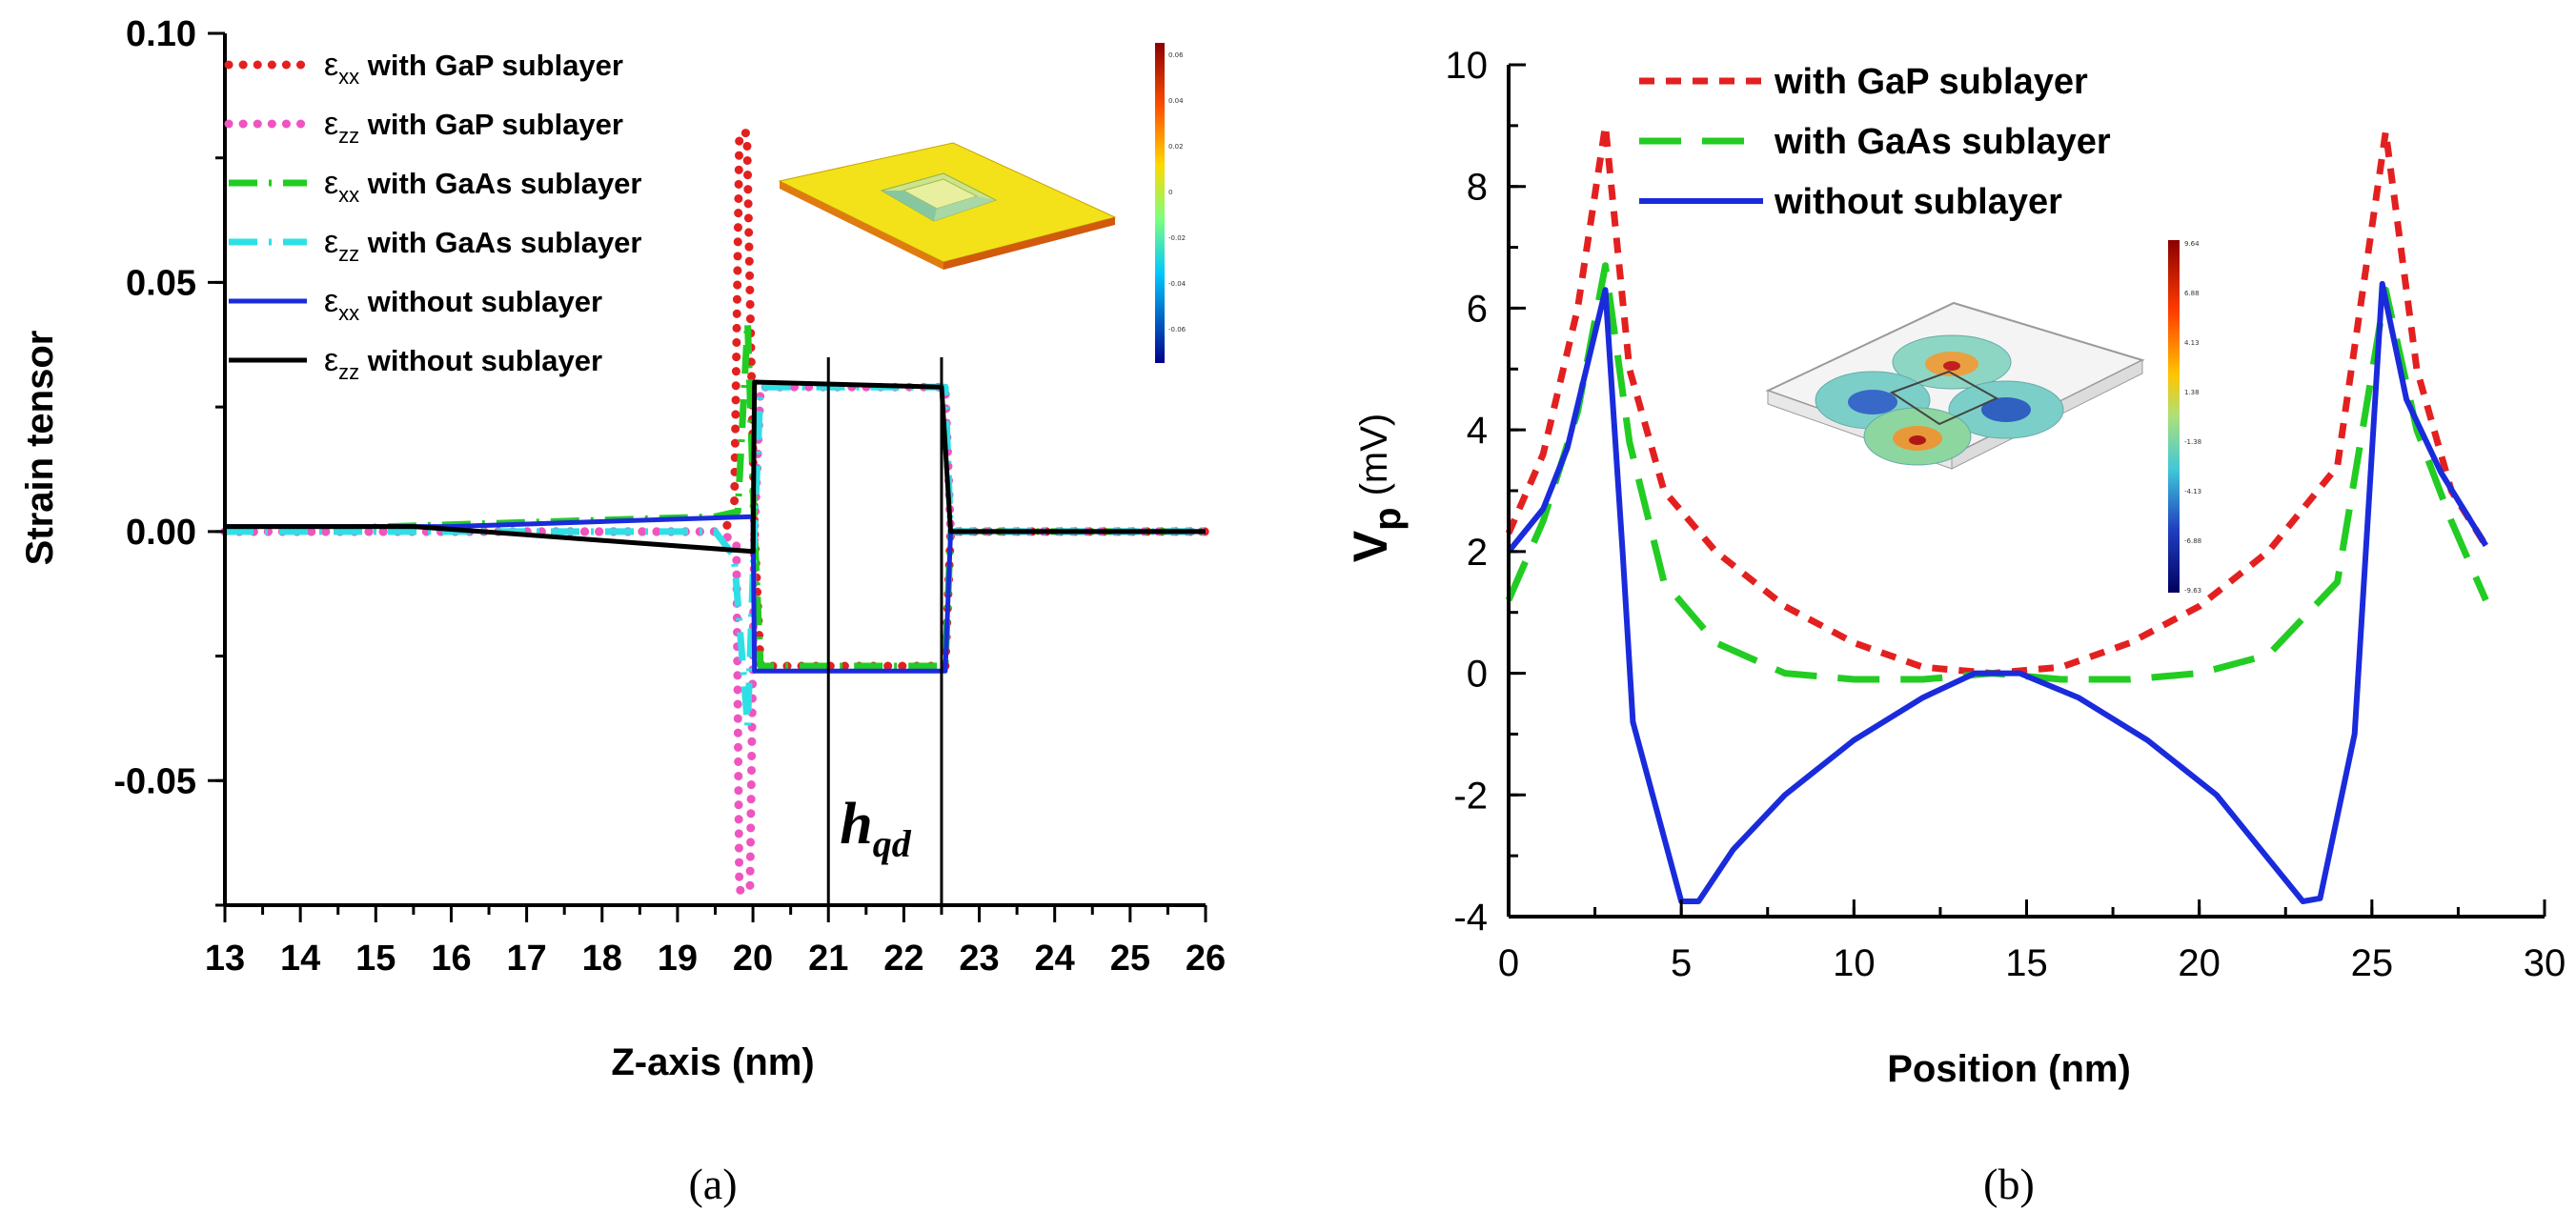  Describe the element at coordinates (225, 959) in the screenshot. I see `panel-a-x-tick-label: 13` at that location.